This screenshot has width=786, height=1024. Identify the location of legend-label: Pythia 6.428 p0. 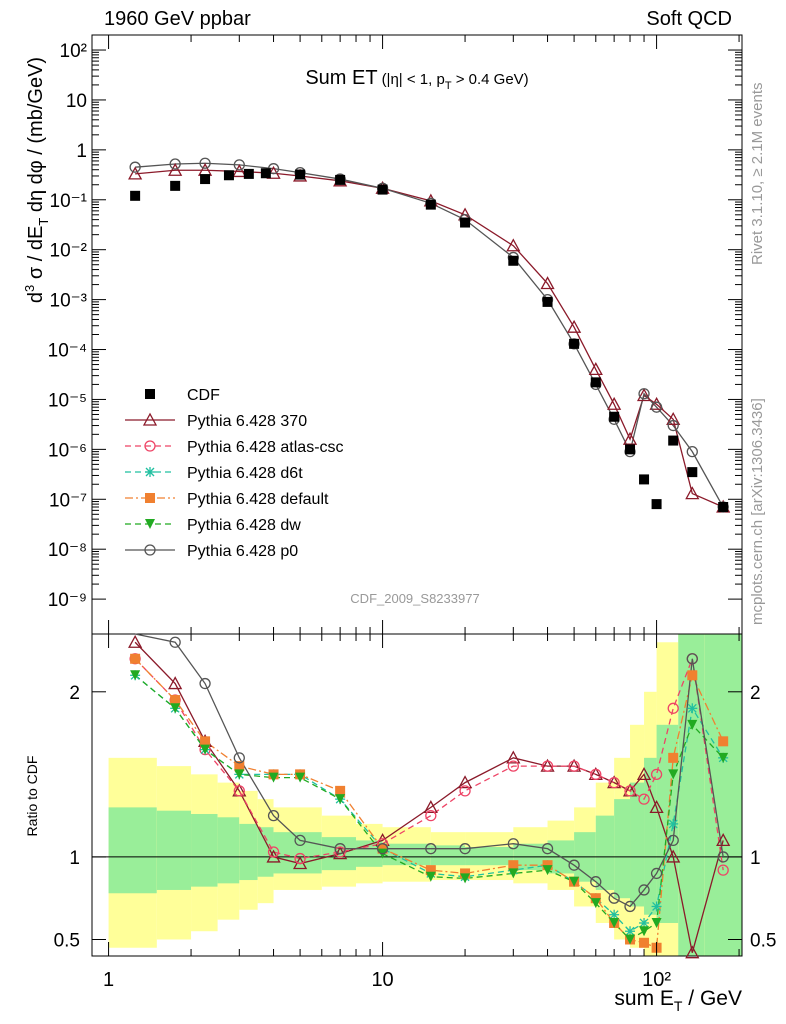
(242, 551).